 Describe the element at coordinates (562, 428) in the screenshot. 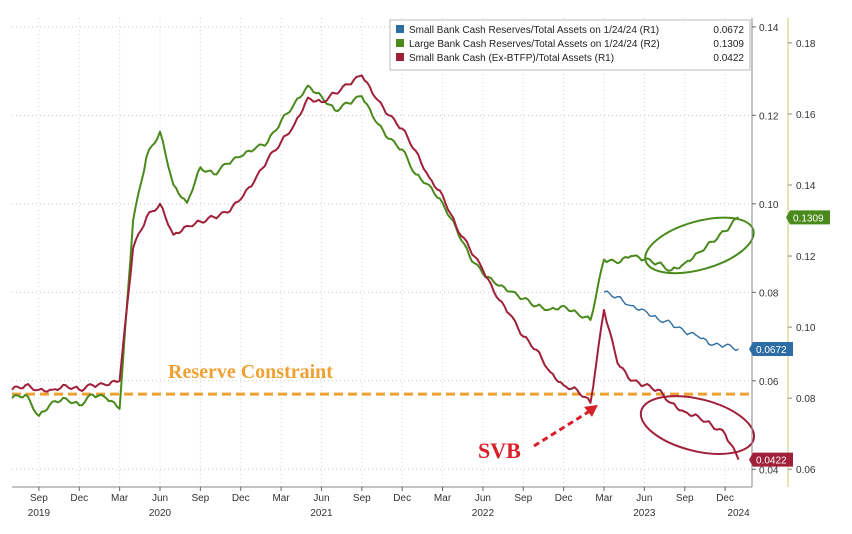

I see `svb-arrow-line` at that location.